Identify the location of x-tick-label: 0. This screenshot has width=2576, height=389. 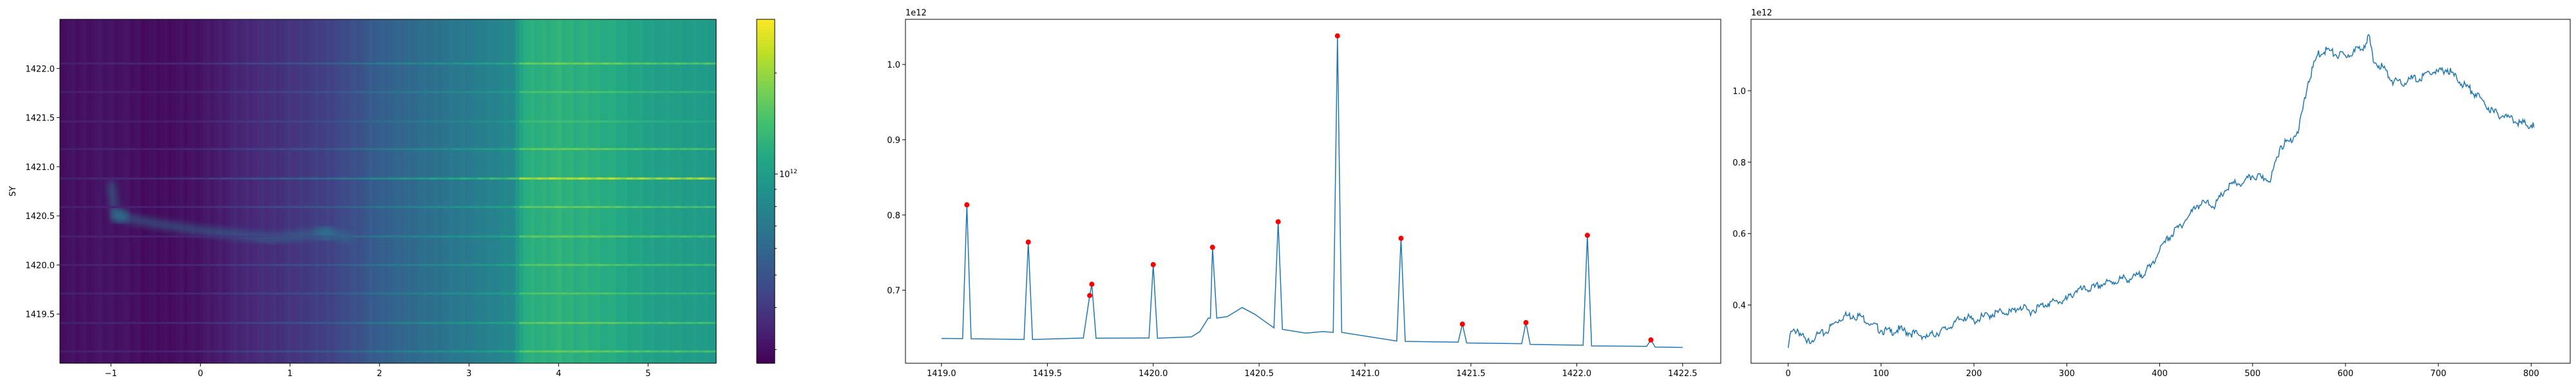
(200, 374).